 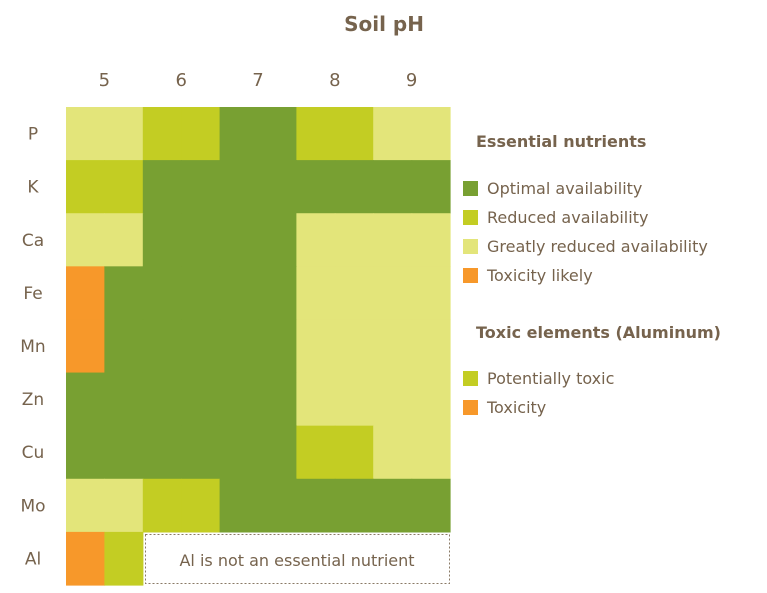 What do you see at coordinates (85, 346) in the screenshot?
I see `cell-mn-toxic` at bounding box center [85, 346].